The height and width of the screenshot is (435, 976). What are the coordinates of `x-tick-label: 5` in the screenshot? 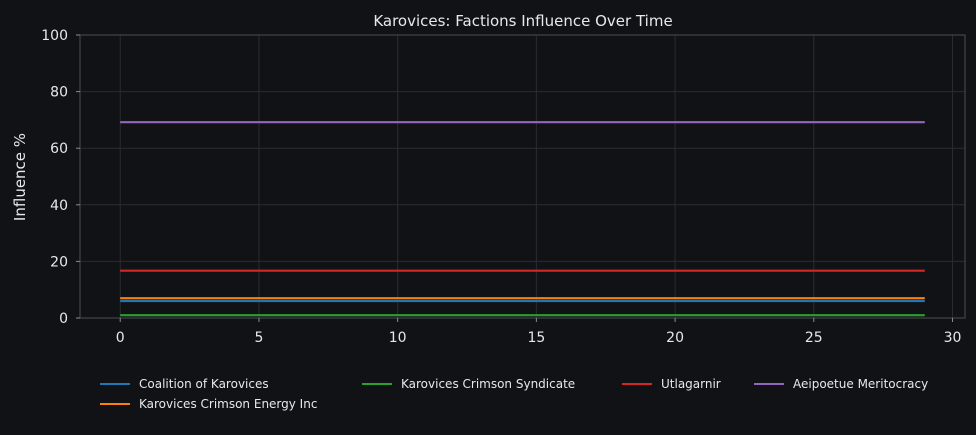 It's located at (258, 338).